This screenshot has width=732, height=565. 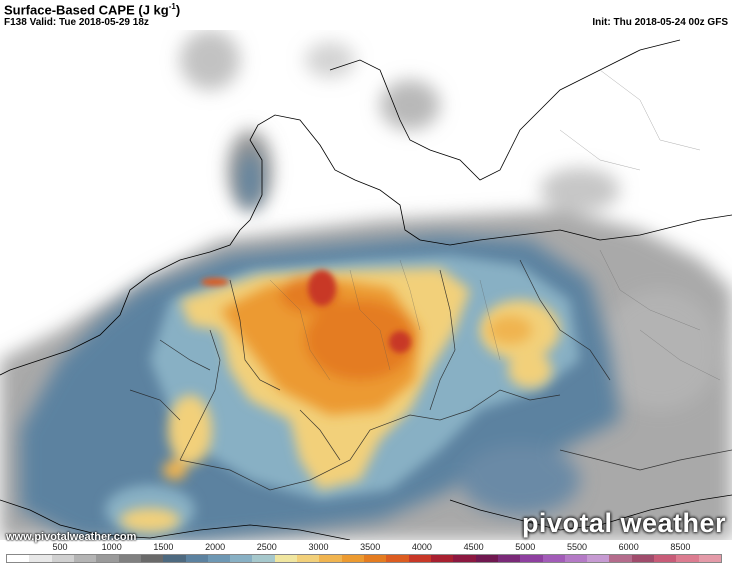 What do you see at coordinates (60, 547) in the screenshot?
I see `colorbar-tick-label: 500` at bounding box center [60, 547].